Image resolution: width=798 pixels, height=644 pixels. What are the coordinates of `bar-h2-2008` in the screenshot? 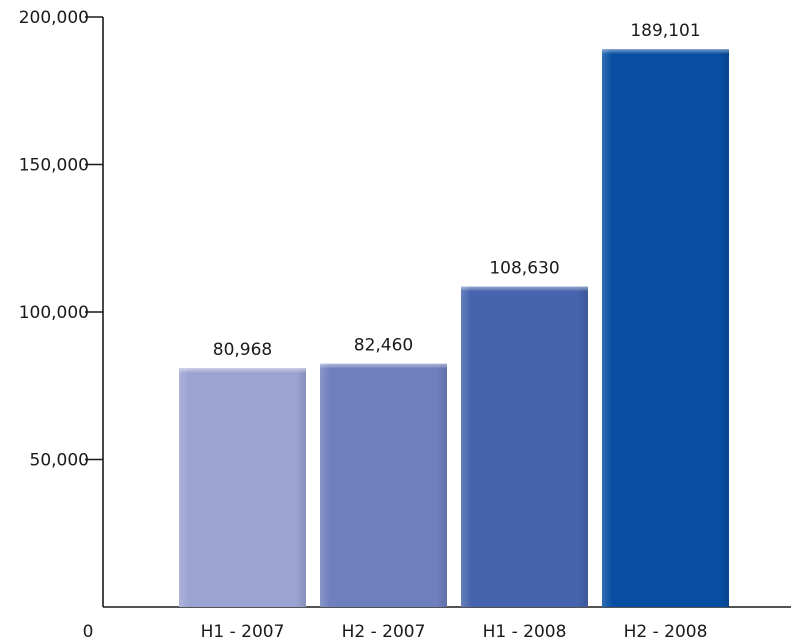 It's located at (665, 328).